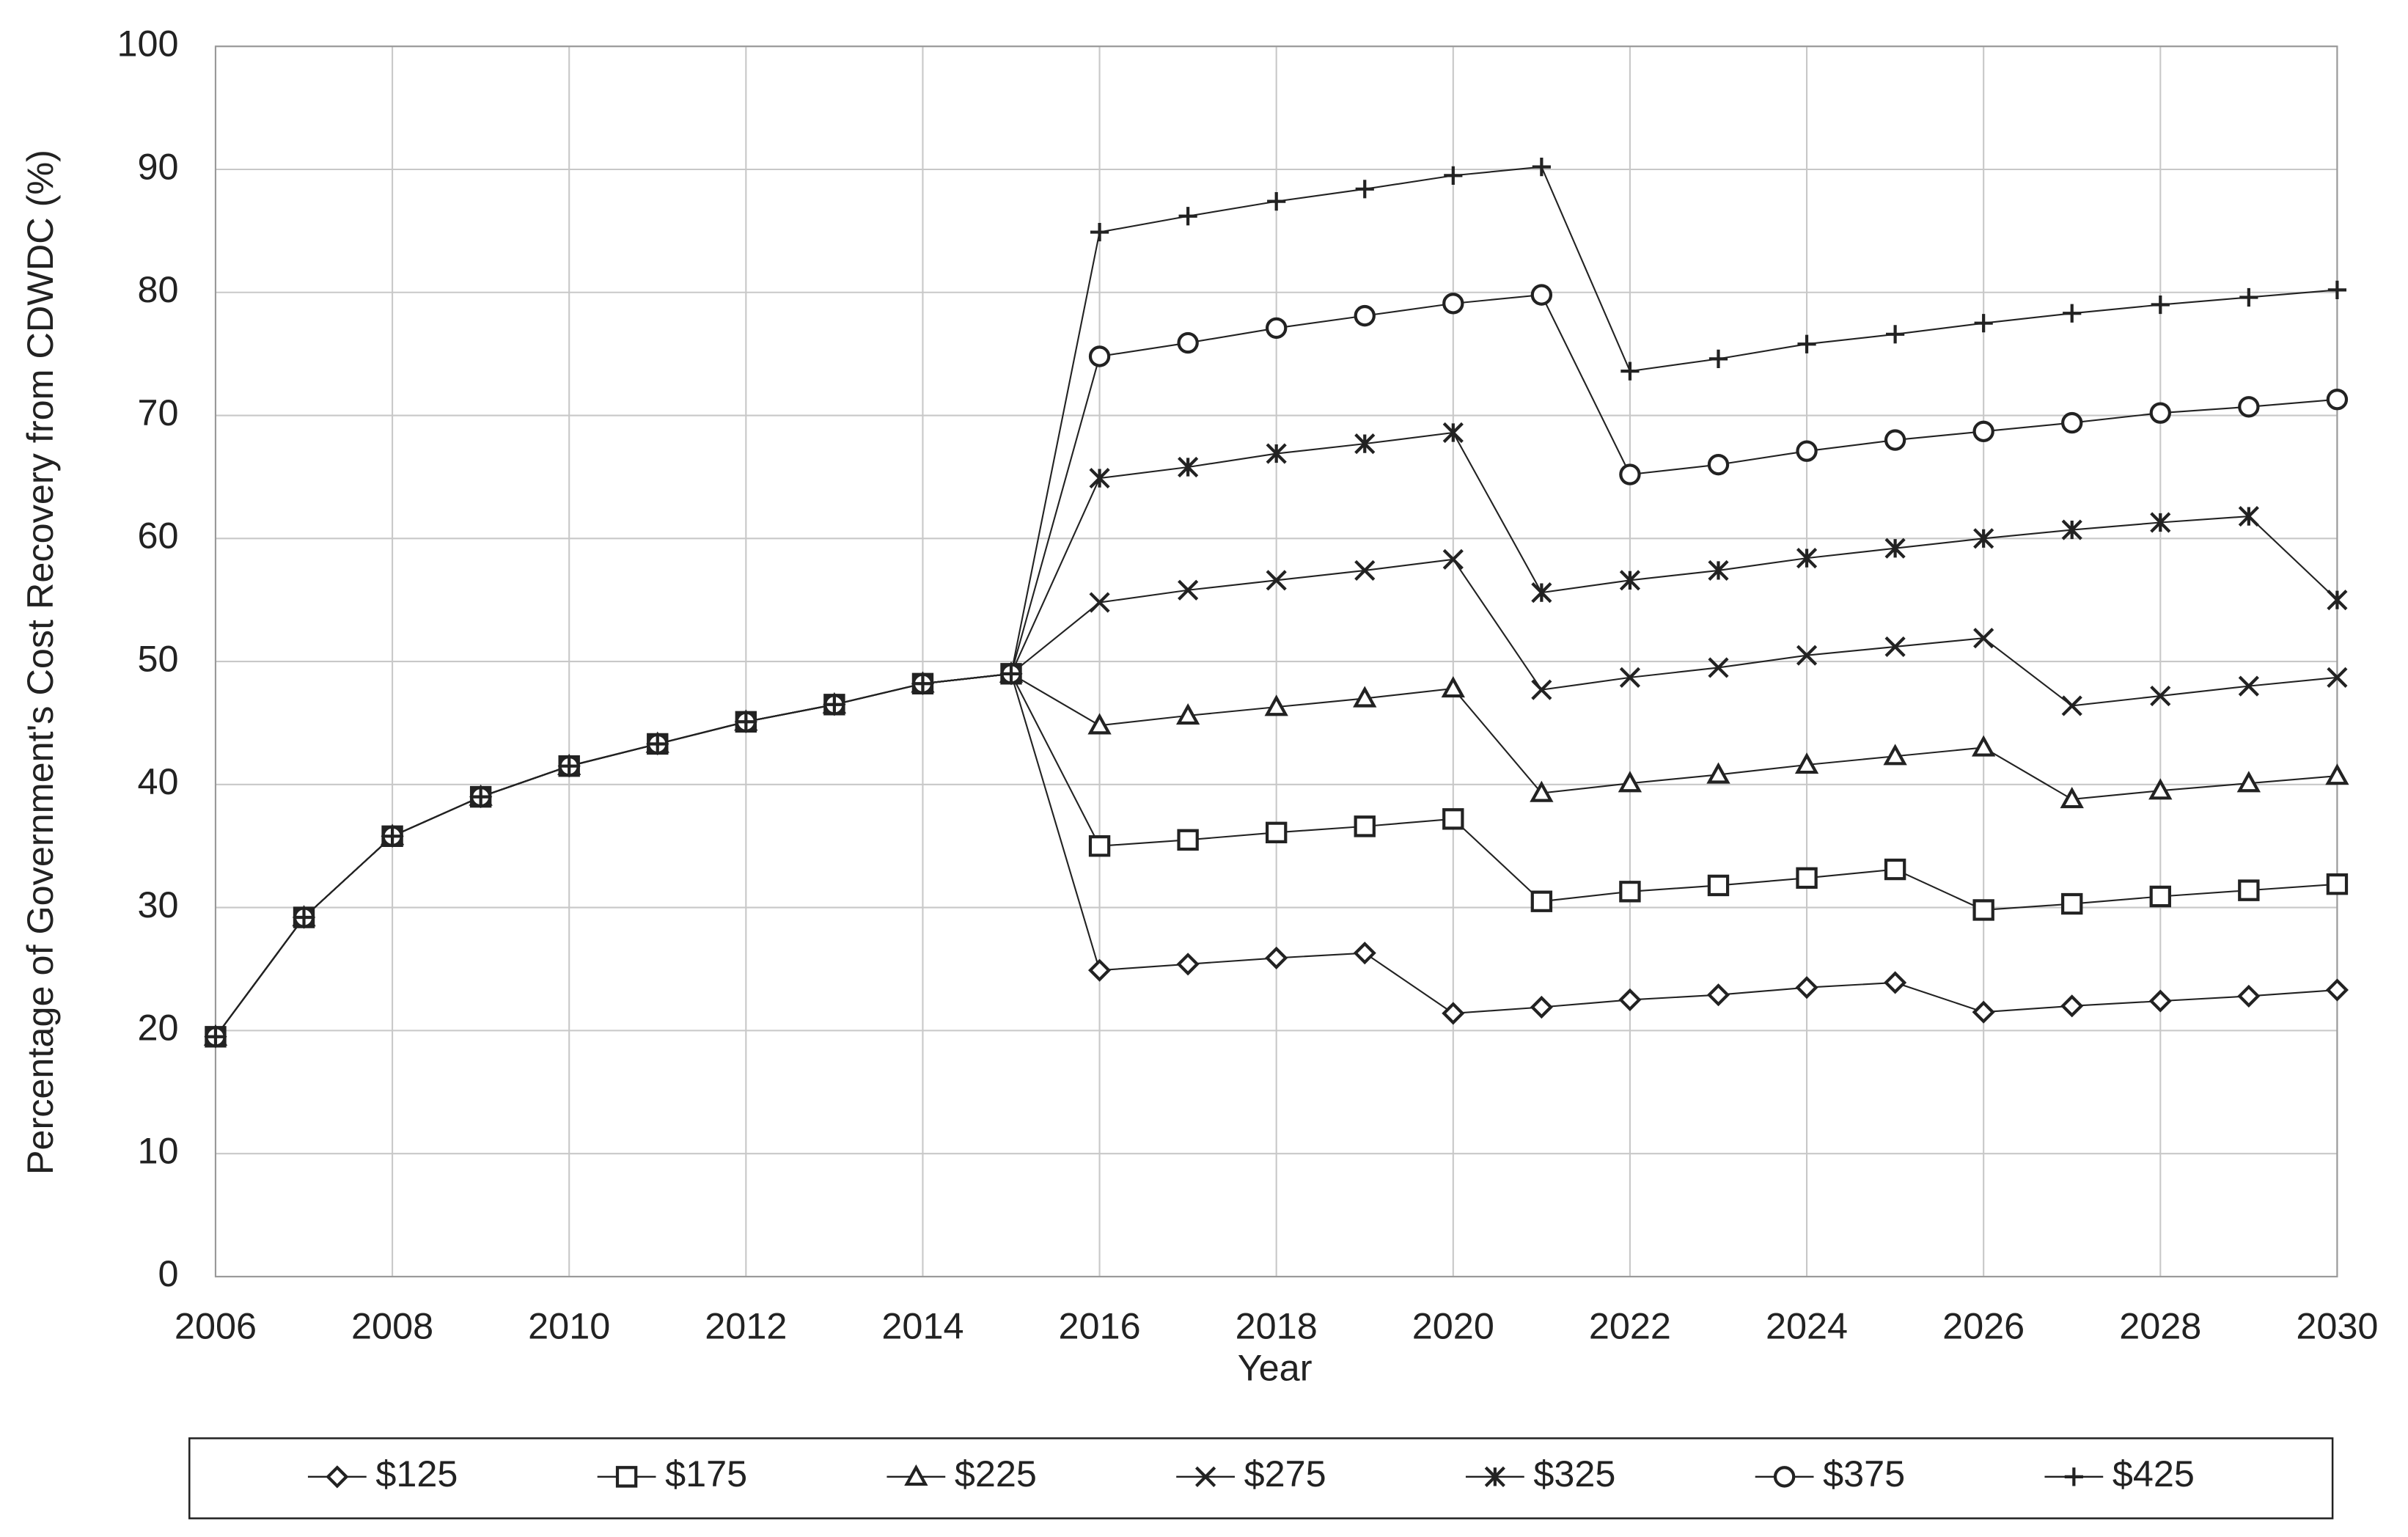  Describe the element at coordinates (746, 1326) in the screenshot. I see `x-tick-label: 2012` at that location.